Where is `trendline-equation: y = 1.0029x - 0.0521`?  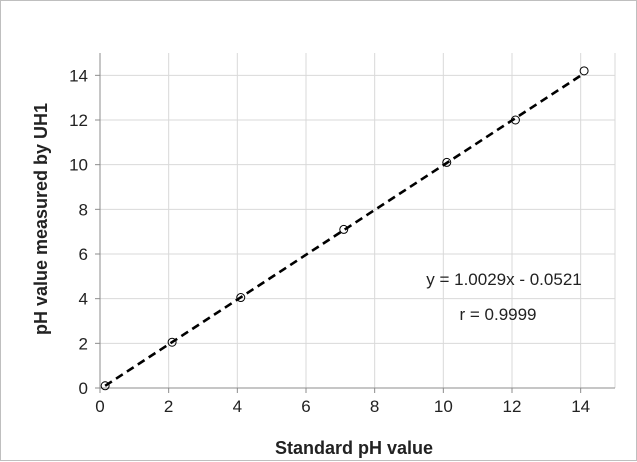
trendline-equation: y = 1.0029x - 0.0521 is located at coordinates (503, 279).